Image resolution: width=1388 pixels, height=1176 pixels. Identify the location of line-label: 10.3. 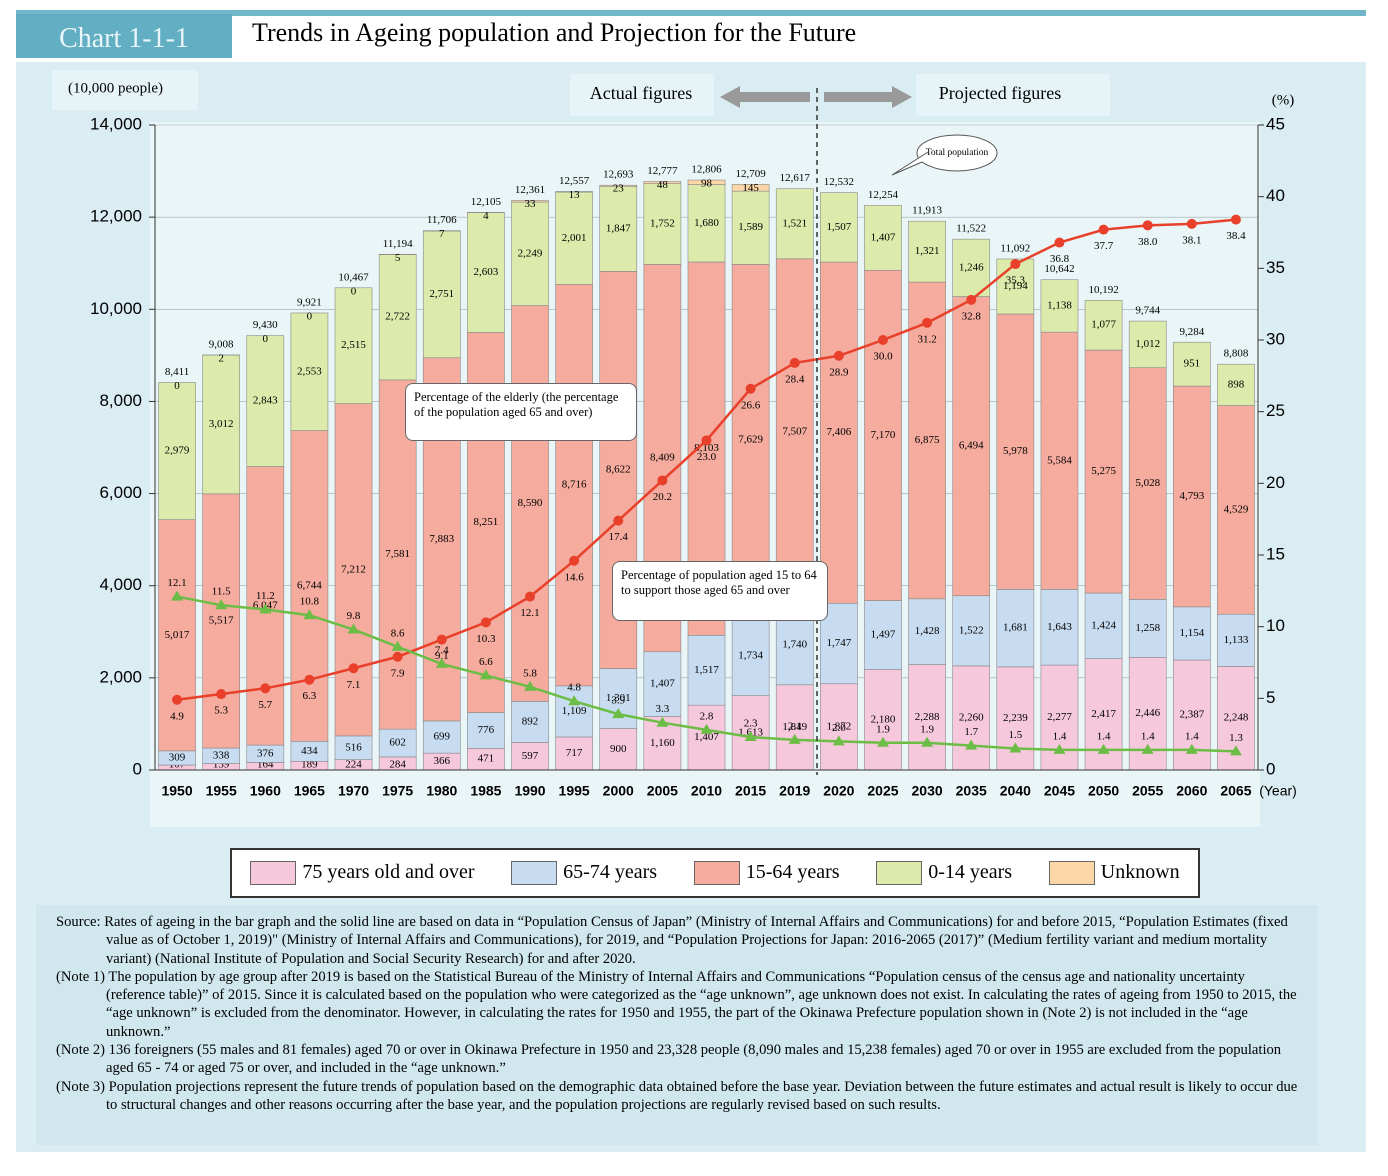
(486, 639).